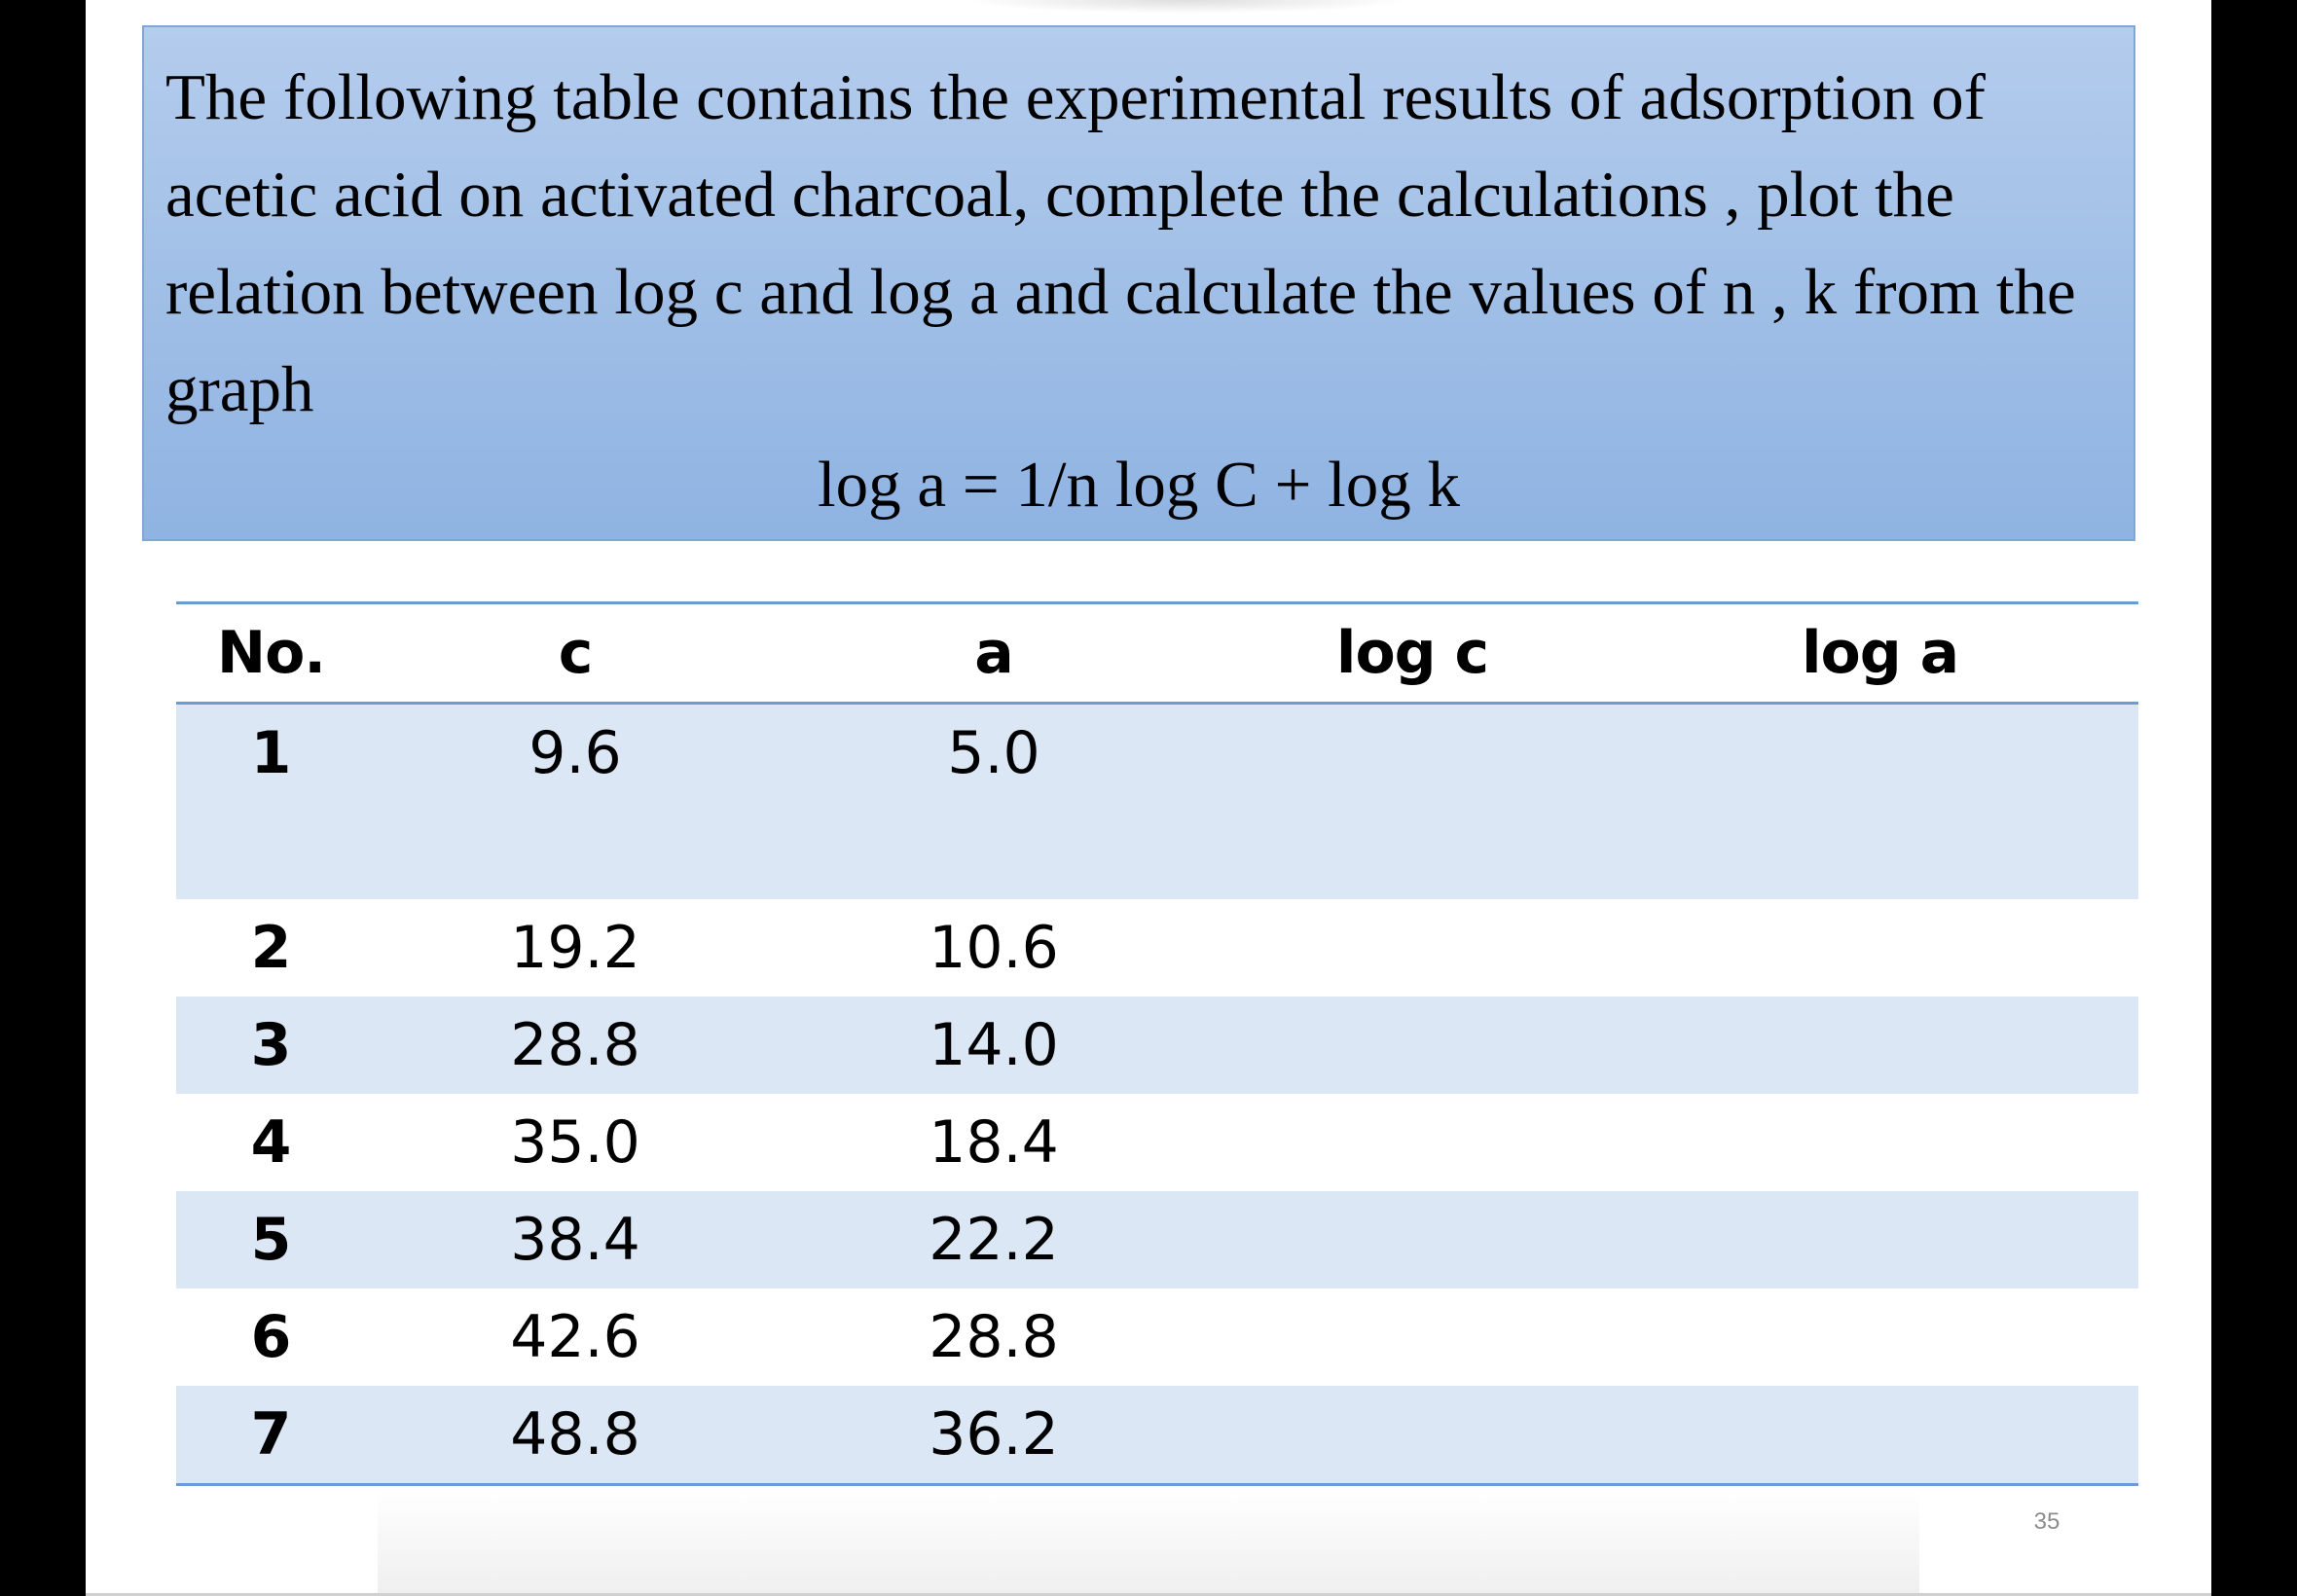 The height and width of the screenshot is (1596, 2297). I want to click on slide-bottom-edge, so click(1148, 1594).